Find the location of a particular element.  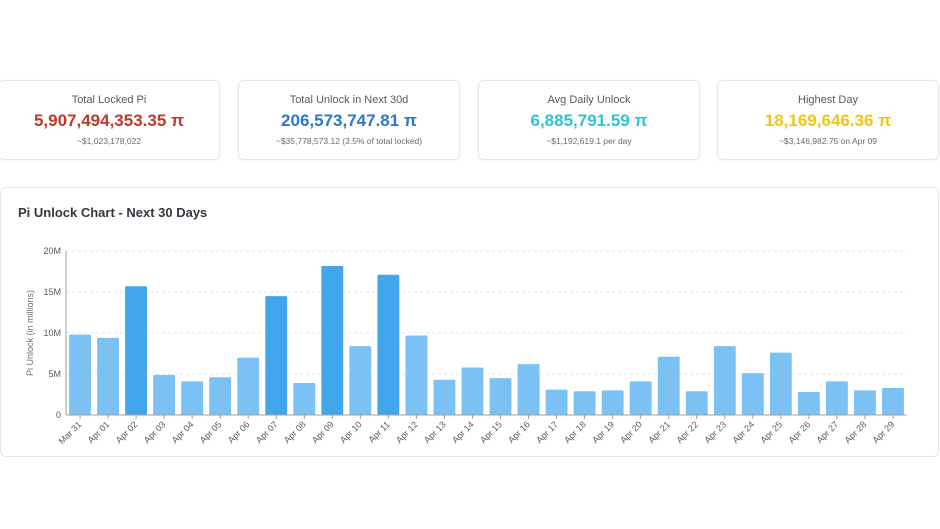

x-tick-label: Apr 24 is located at coordinates (743, 432).